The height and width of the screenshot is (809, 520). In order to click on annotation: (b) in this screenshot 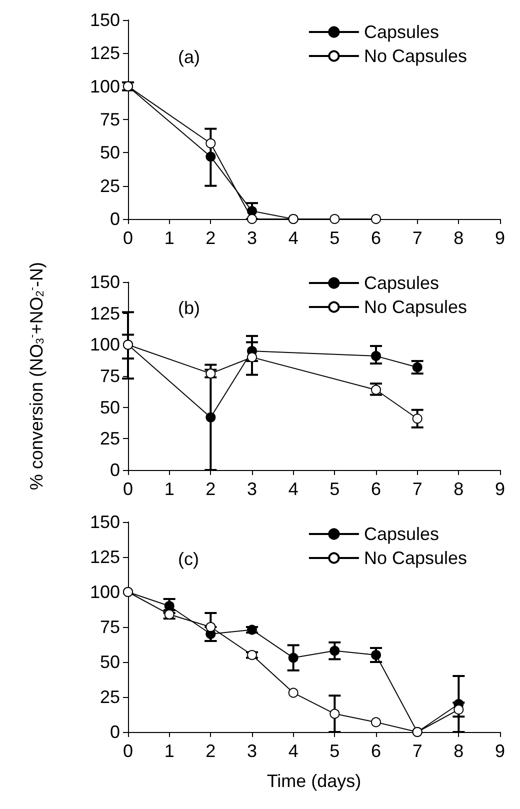, I will do `click(189, 308)`.